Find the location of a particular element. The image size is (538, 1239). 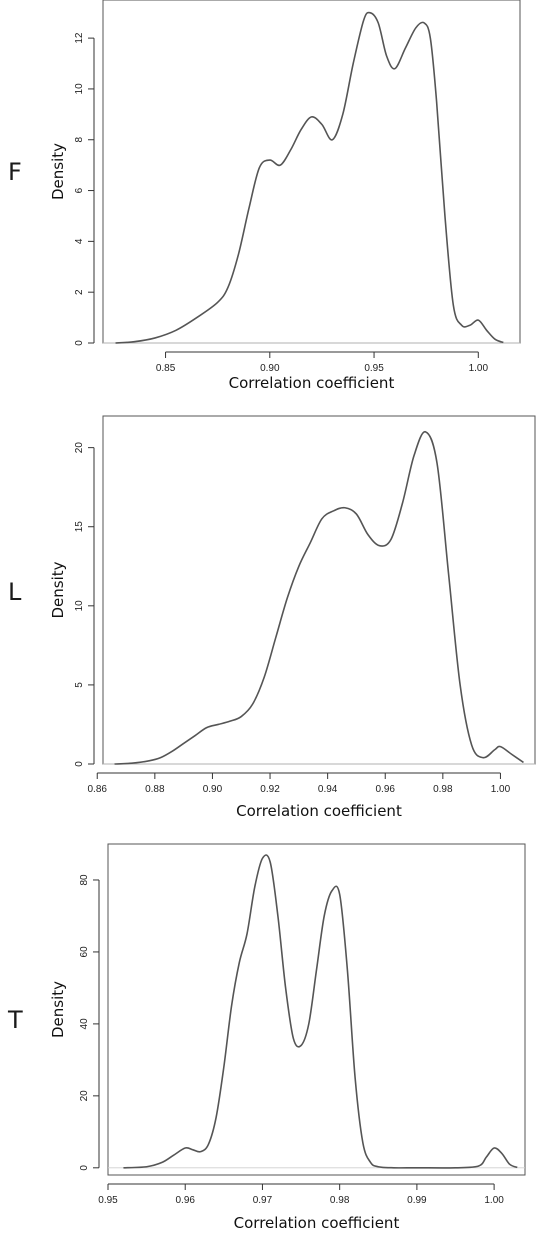

x-tick-label: 0.94 is located at coordinates (328, 789).